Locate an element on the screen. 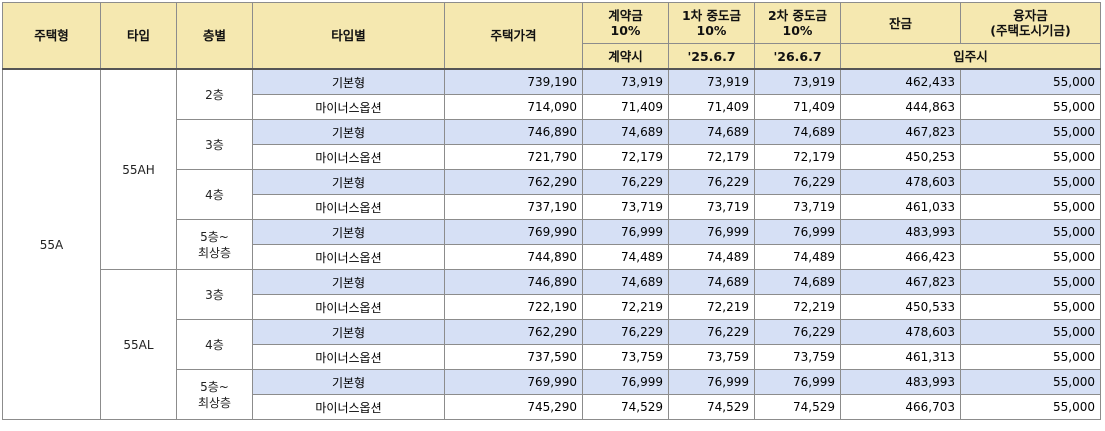  interim-2-cell: 71,409 is located at coordinates (797, 107).